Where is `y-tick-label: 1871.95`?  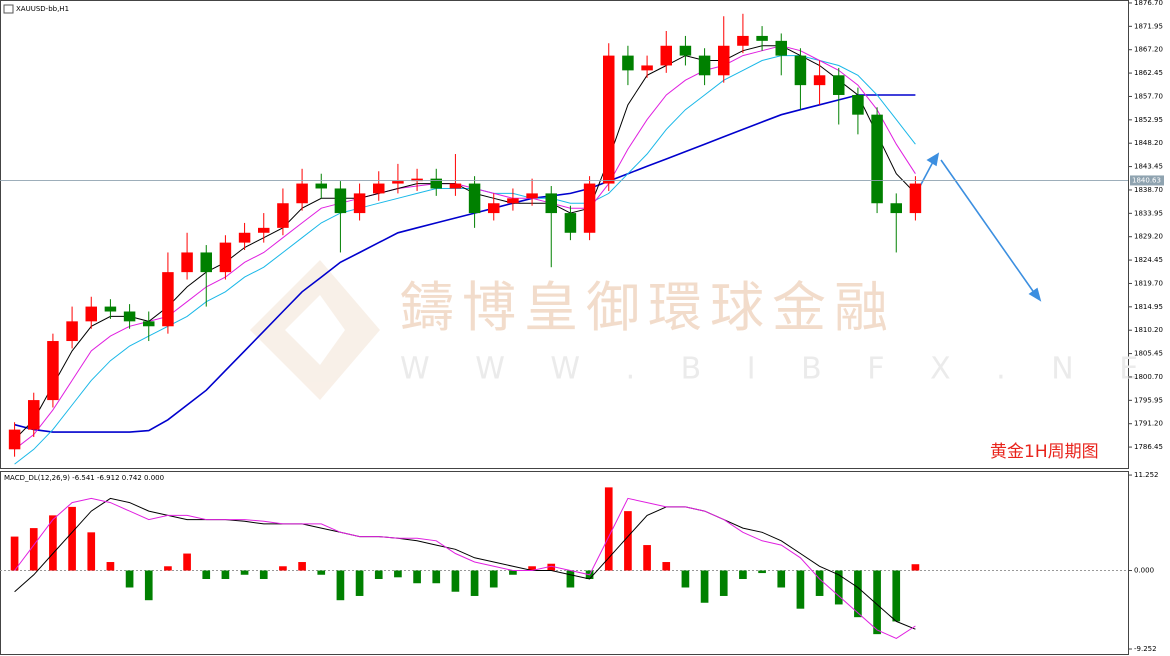
y-tick-label: 1871.95 is located at coordinates (1148, 26).